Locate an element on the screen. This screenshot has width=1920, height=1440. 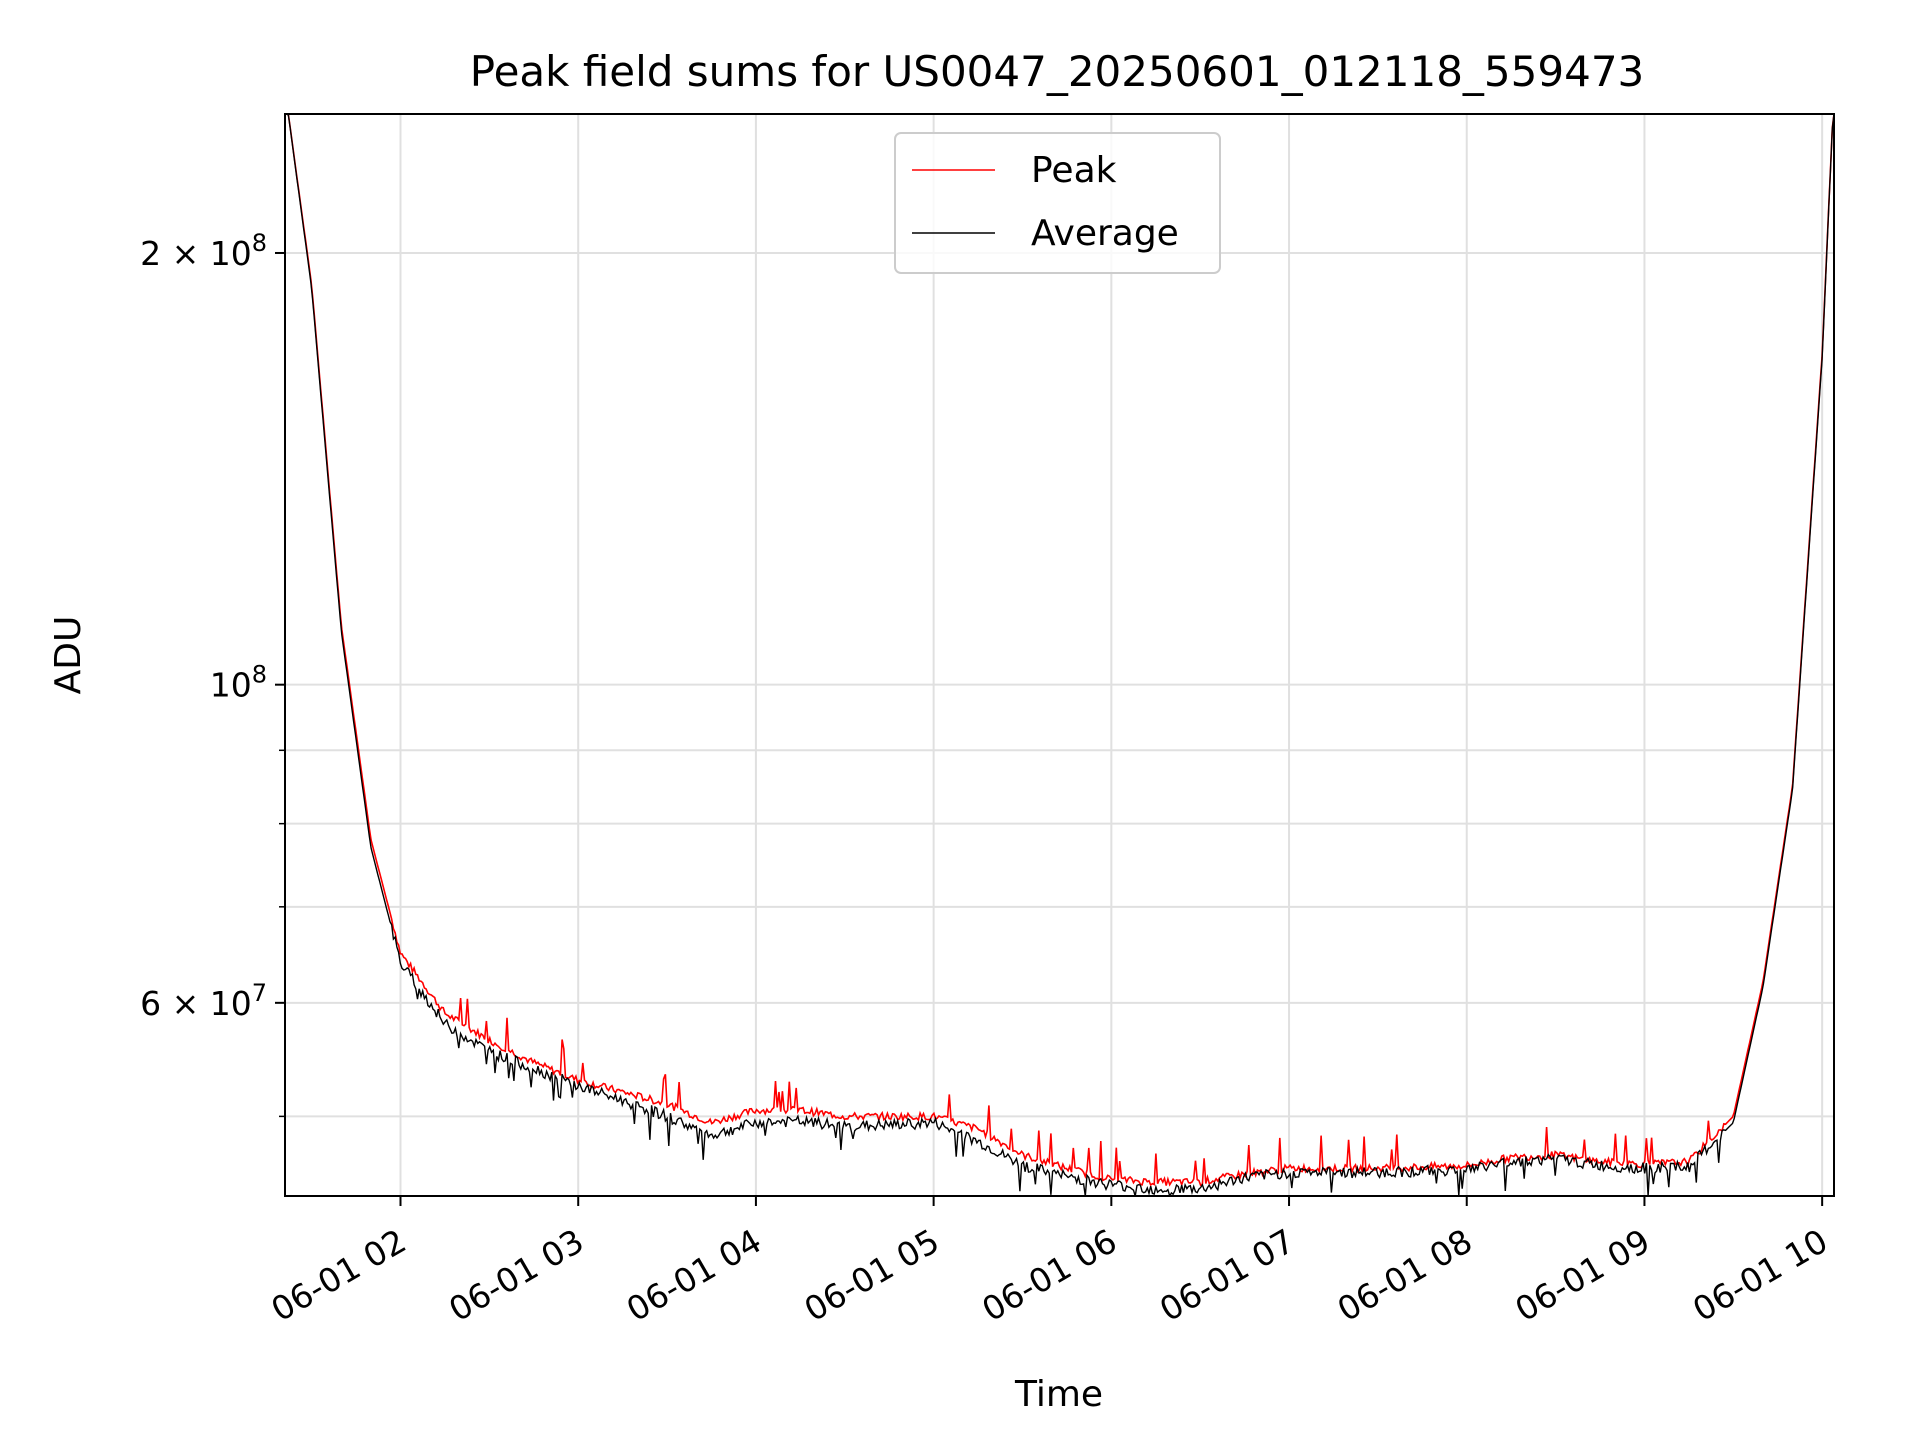
y-tick-label: 6 × 107 is located at coordinates (203, 1001).